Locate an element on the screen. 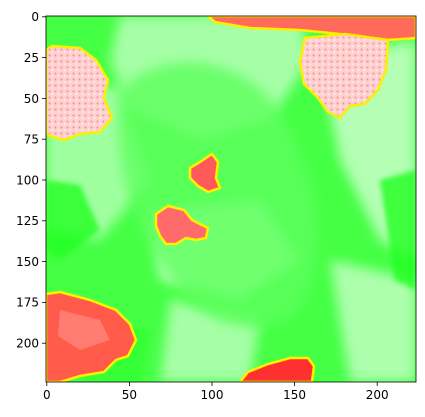  x-tick-label: 0 is located at coordinates (47, 395).